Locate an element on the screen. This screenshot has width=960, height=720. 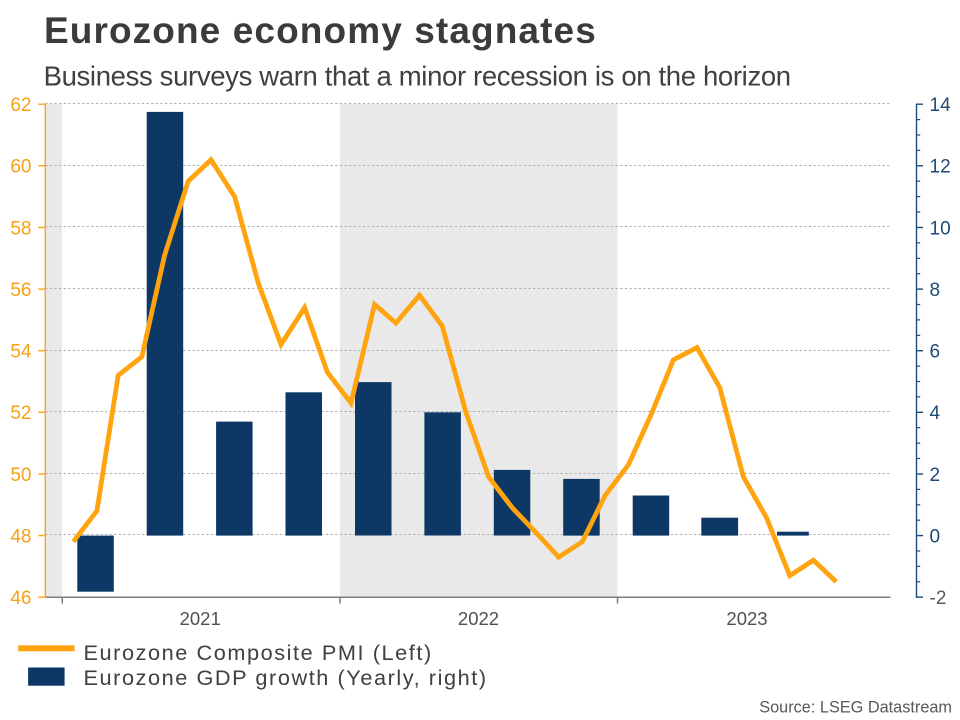
svg-text: 2021 is located at coordinates (200, 618).